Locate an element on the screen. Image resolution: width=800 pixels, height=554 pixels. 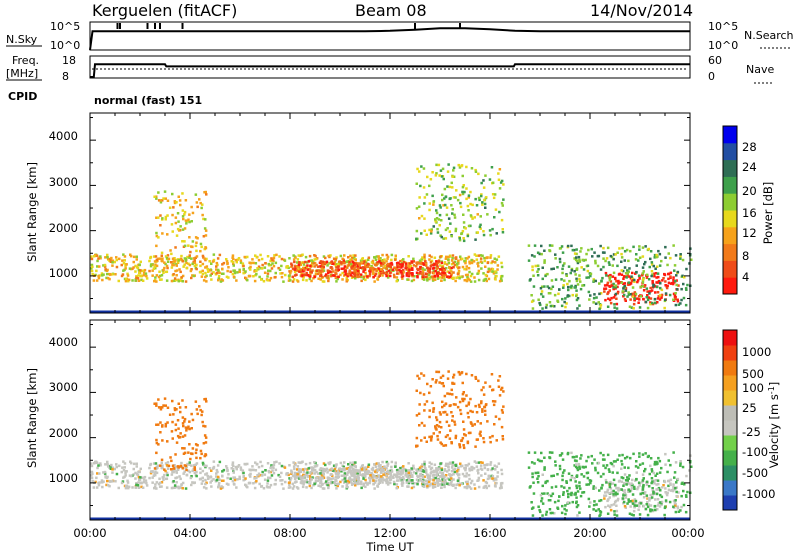
beam-title: Beam 08 is located at coordinates (391, 10).